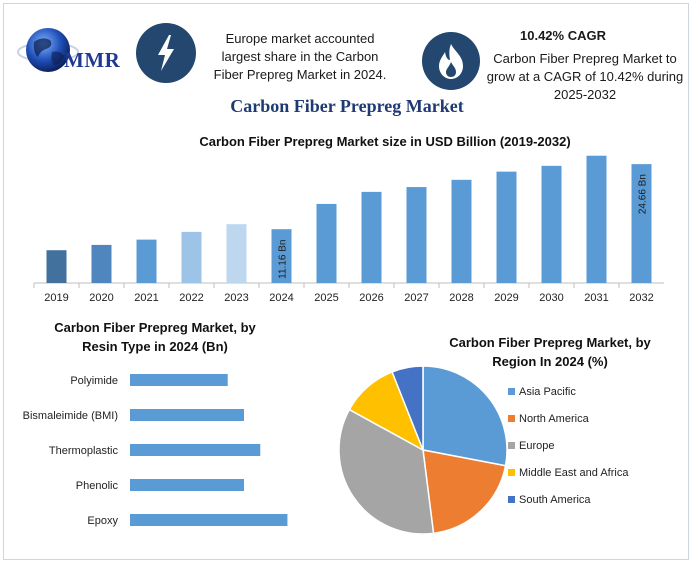  What do you see at coordinates (179, 380) in the screenshot?
I see `resin-bar-polyimide` at bounding box center [179, 380].